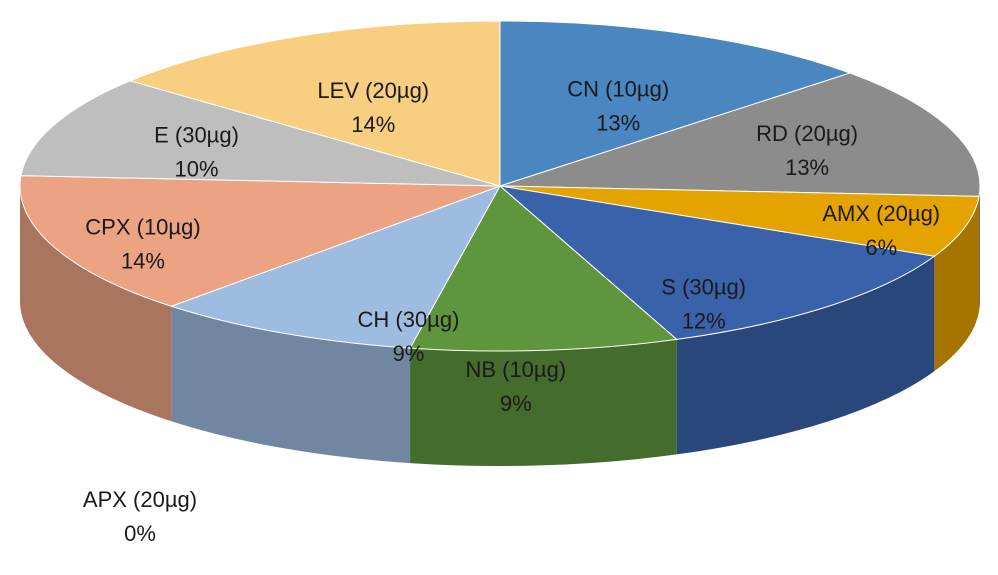 This screenshot has width=998, height=575. What do you see at coordinates (291, 385) in the screenshot?
I see `slice-side-ch-30-g` at bounding box center [291, 385].